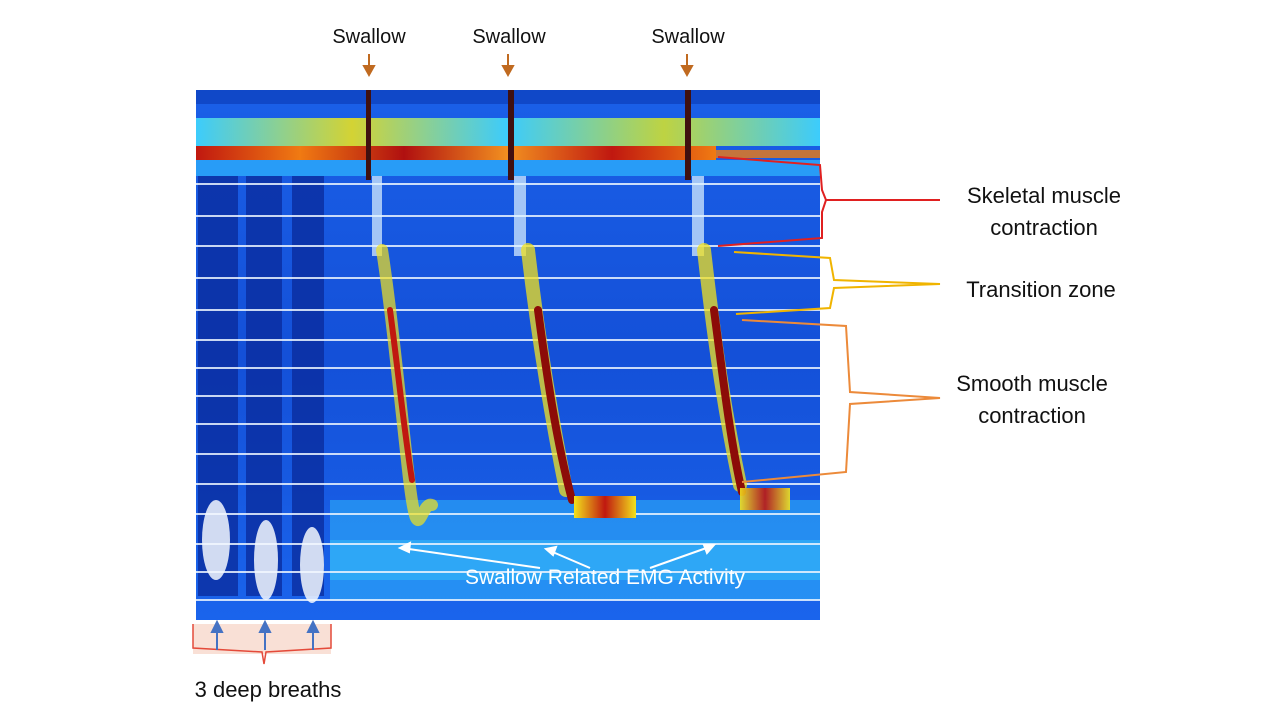  What do you see at coordinates (263, 551) in the screenshot?
I see `breath-artifacts` at bounding box center [263, 551].